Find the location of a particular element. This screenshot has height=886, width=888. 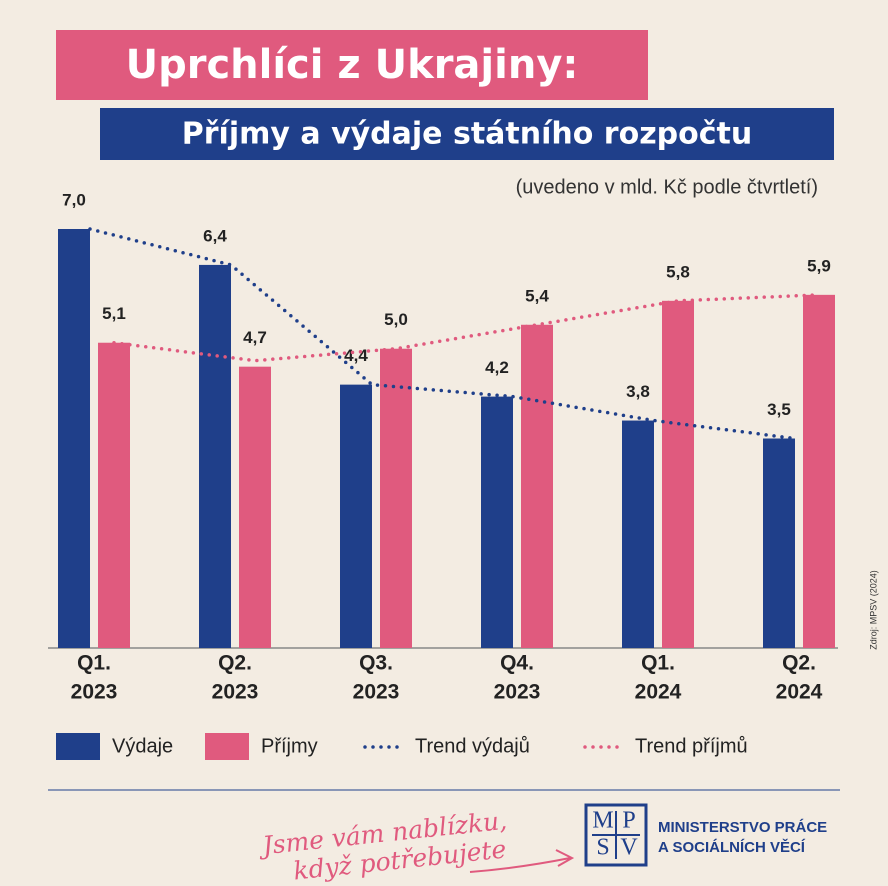

value-label: 5,1 is located at coordinates (114, 313).